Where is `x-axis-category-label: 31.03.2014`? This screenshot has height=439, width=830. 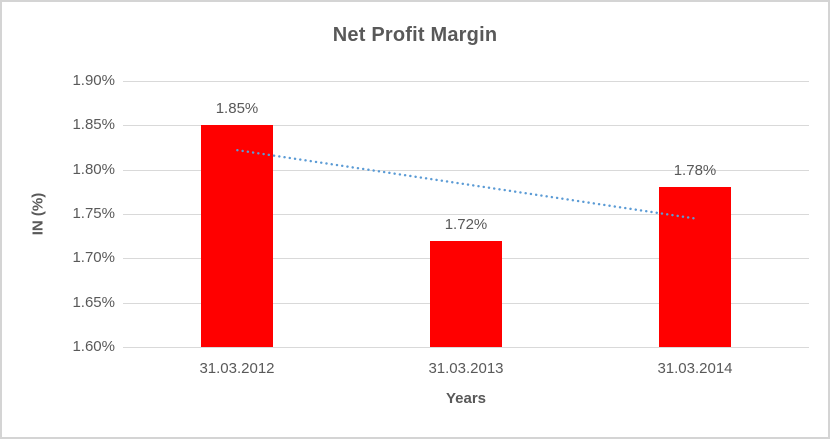 x-axis-category-label: 31.03.2014 is located at coordinates (695, 368).